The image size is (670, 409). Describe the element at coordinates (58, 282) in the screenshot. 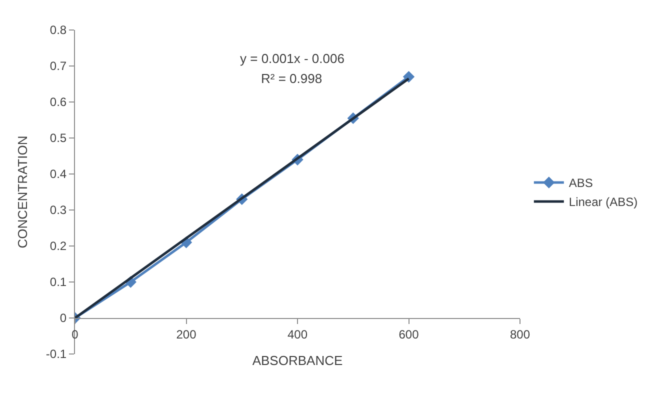

I see `y-tick-label: 0.1` at that location.